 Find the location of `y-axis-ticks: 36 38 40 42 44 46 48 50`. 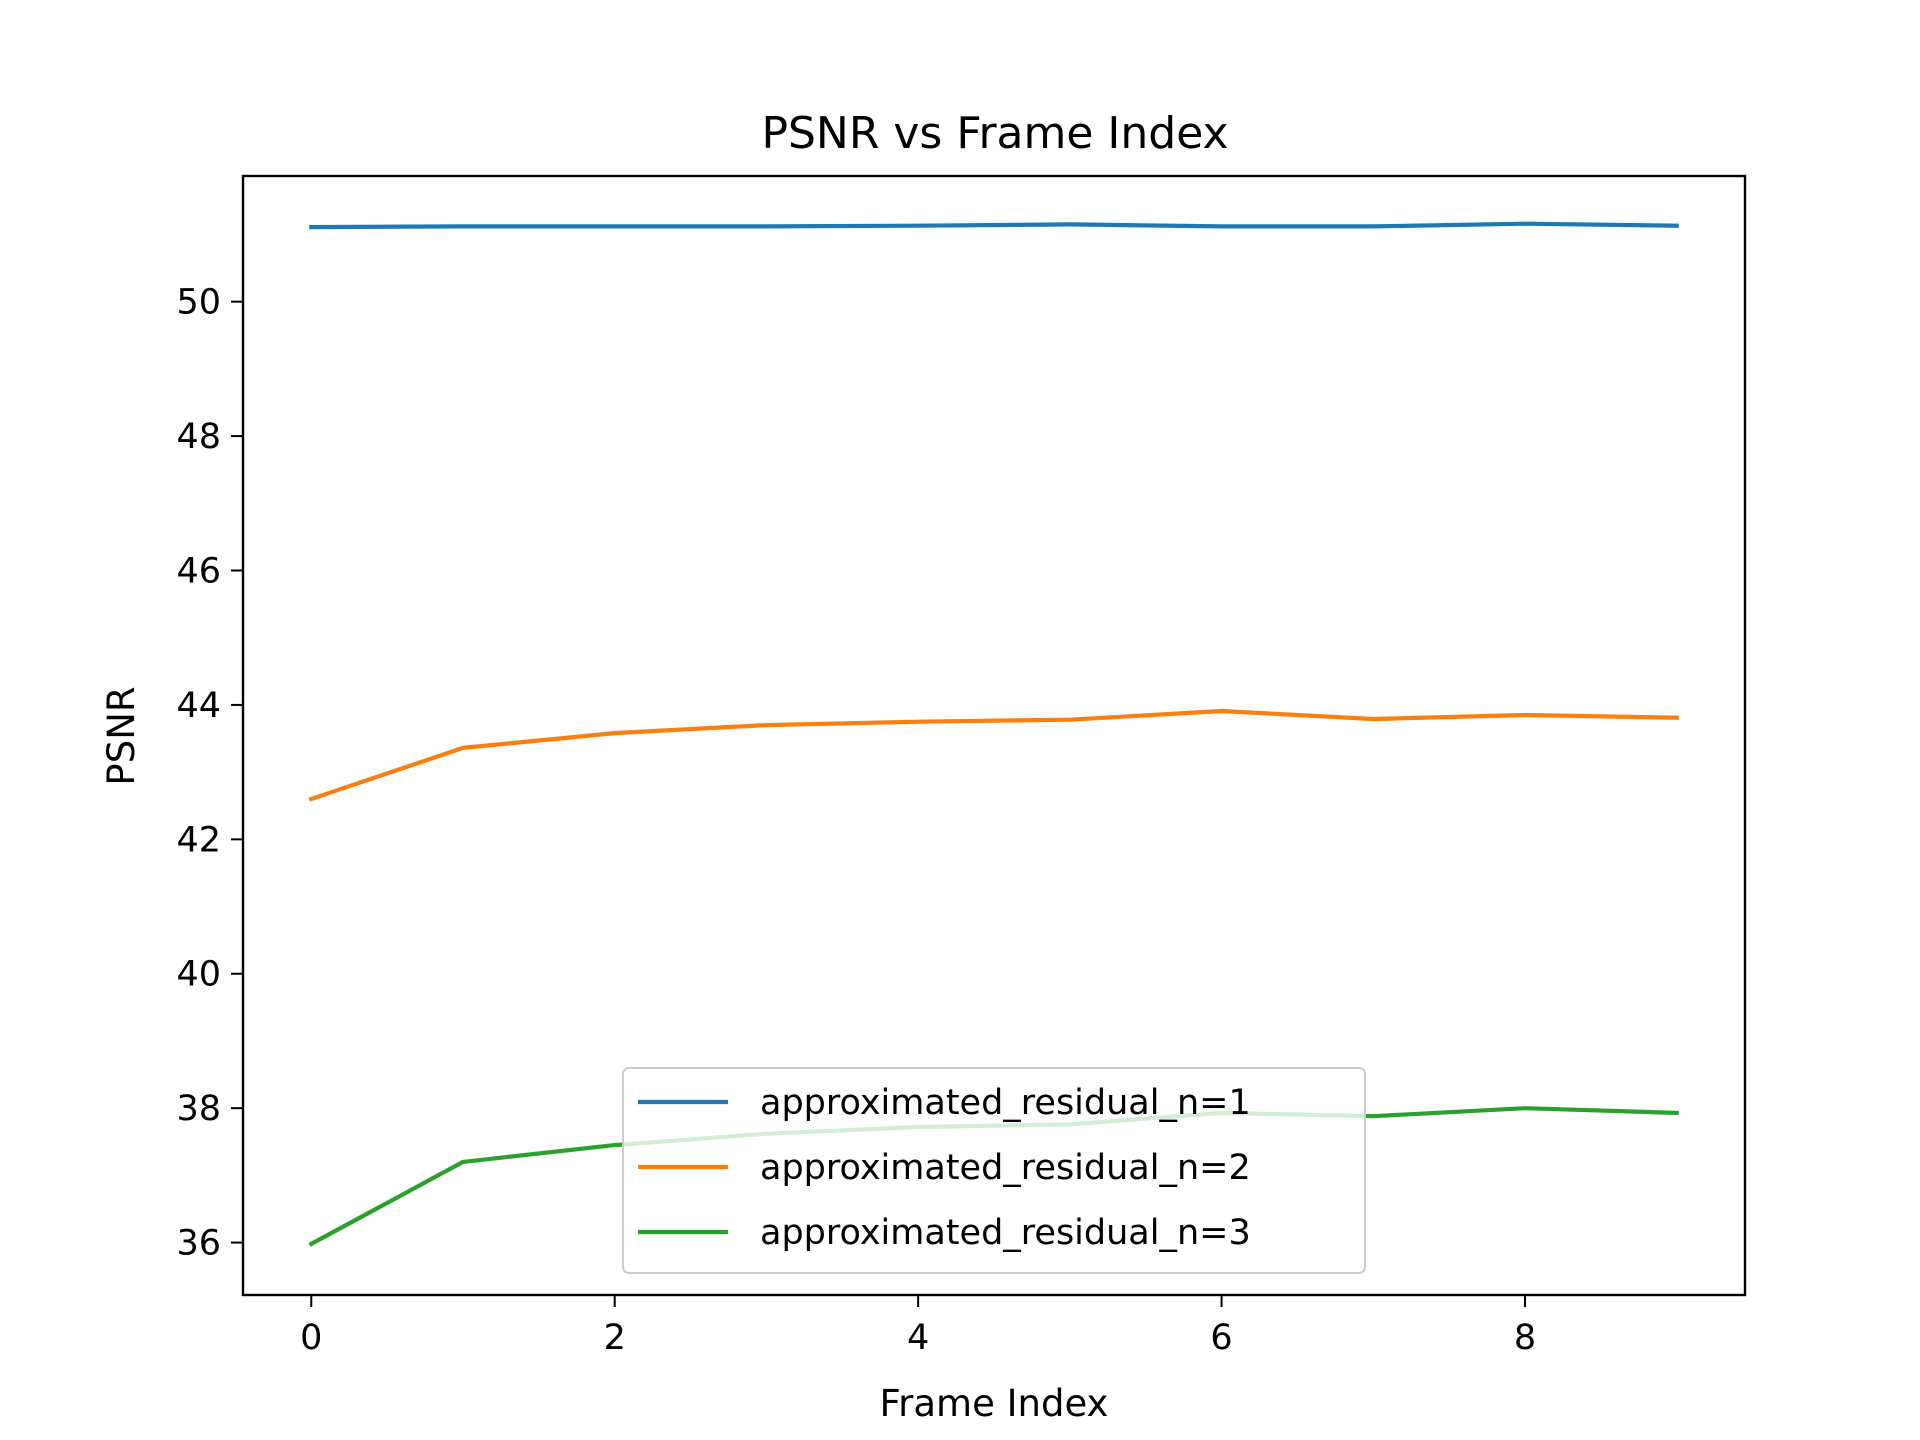

y-axis-ticks: 36 38 40 42 44 46 48 50 is located at coordinates (209, 773).